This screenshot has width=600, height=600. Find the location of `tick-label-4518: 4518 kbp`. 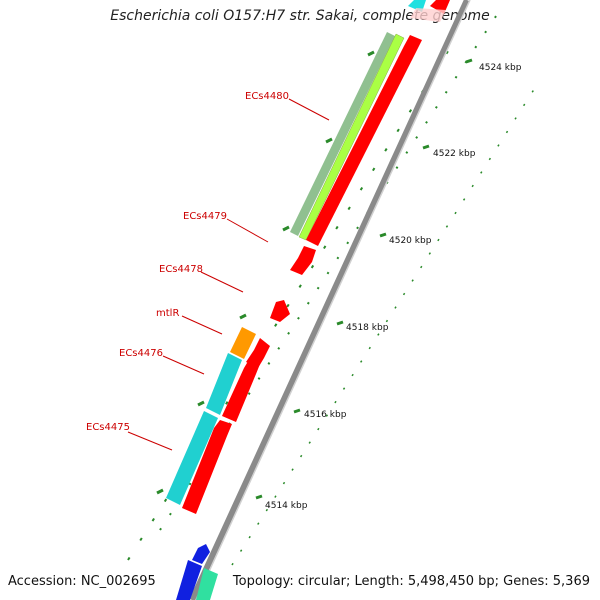

tick-label-4518: 4518 kbp is located at coordinates (367, 328).